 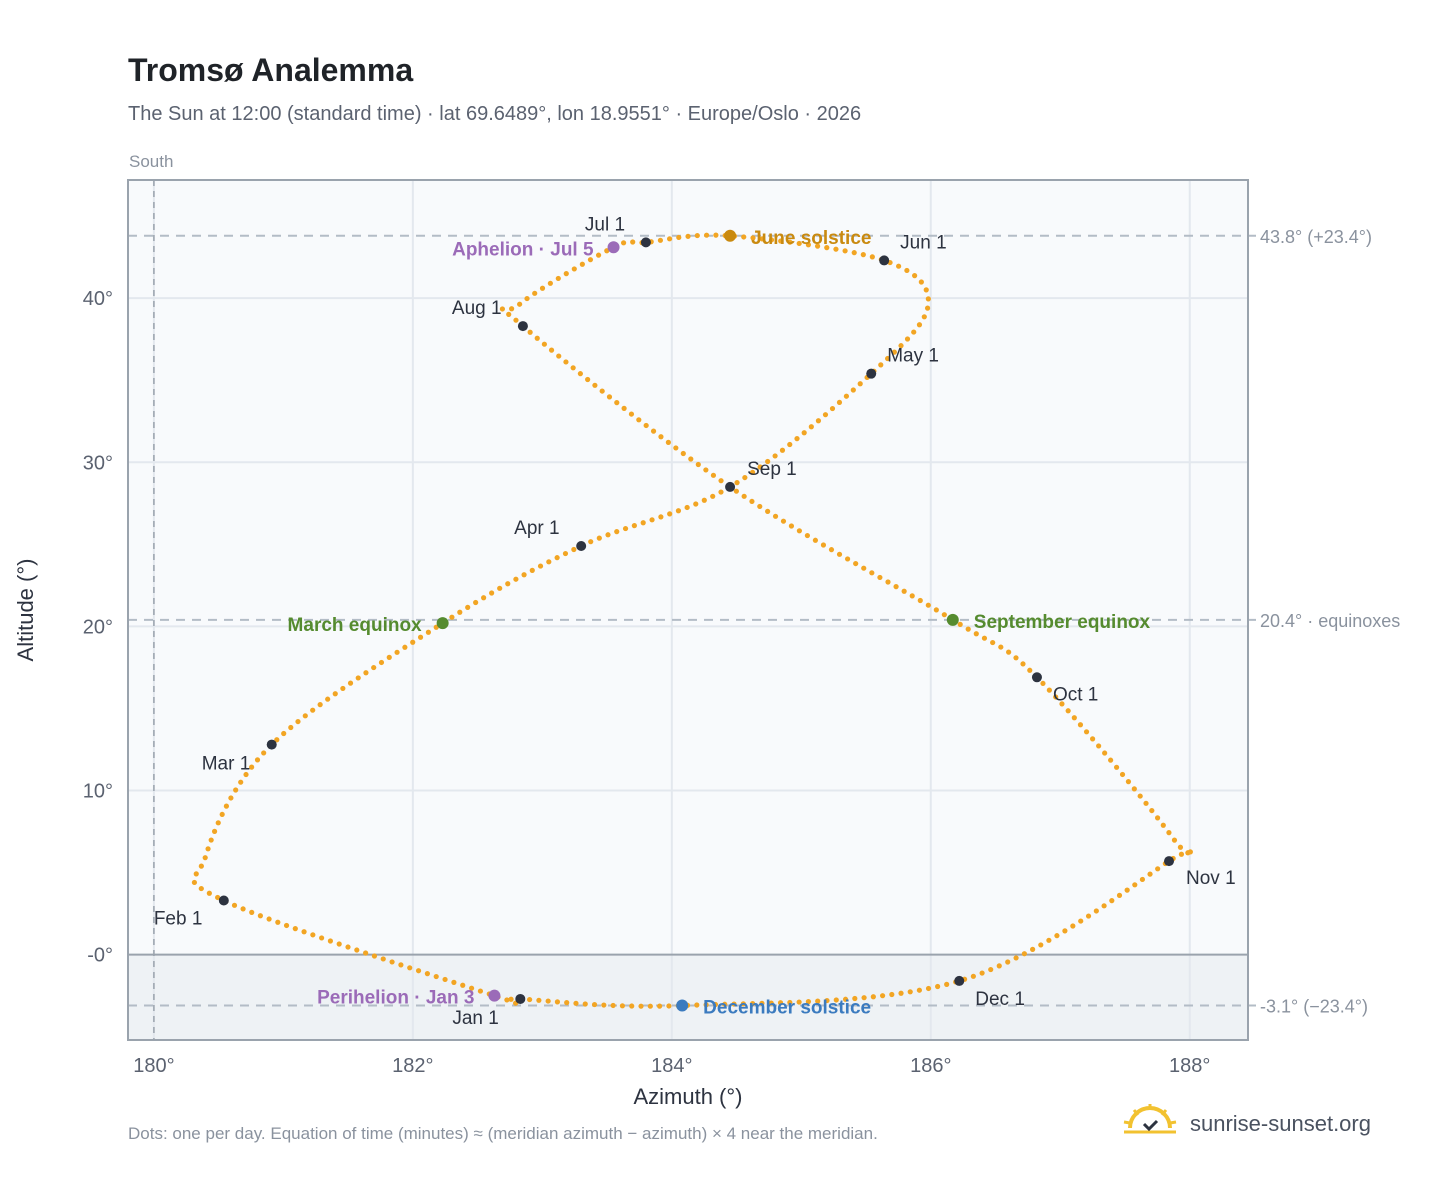 I want to click on brand-name: sunrise-sunset.org, so click(x=1280, y=1123).